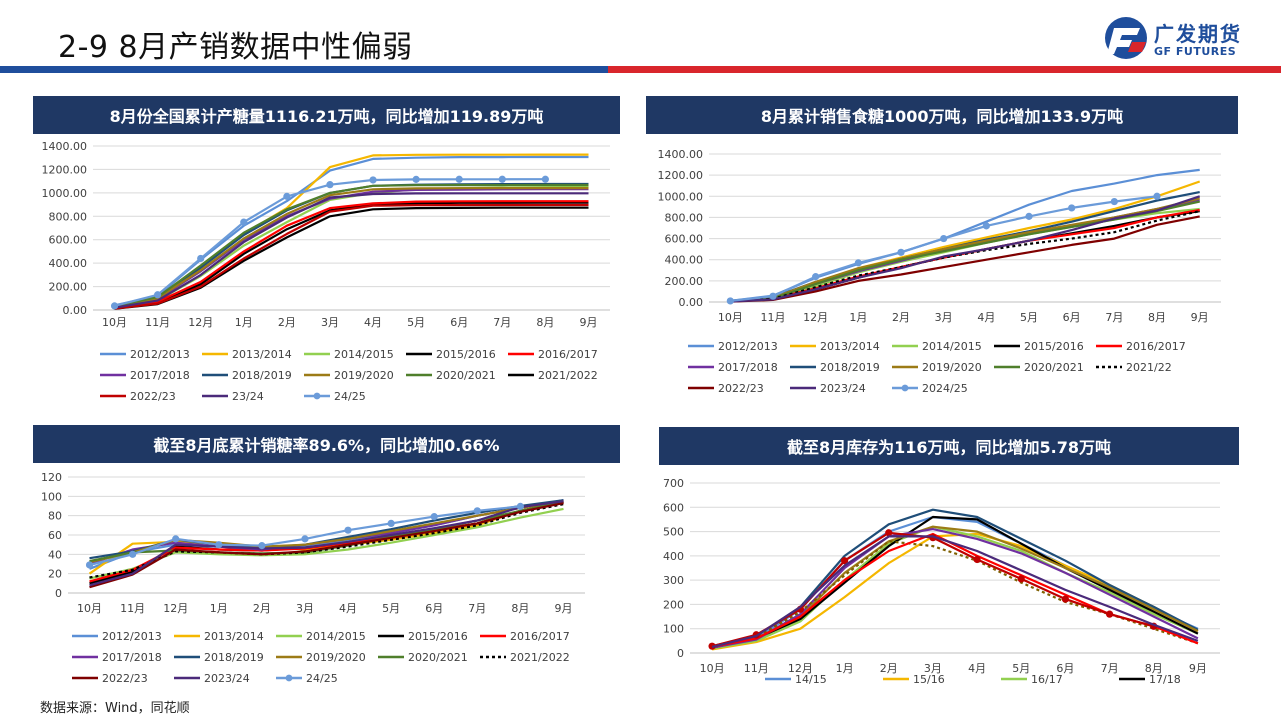 The height and width of the screenshot is (721, 1281). What do you see at coordinates (235, 47) in the screenshot?
I see `page-title: 2-9 8月产销数据中性偏弱` at bounding box center [235, 47].